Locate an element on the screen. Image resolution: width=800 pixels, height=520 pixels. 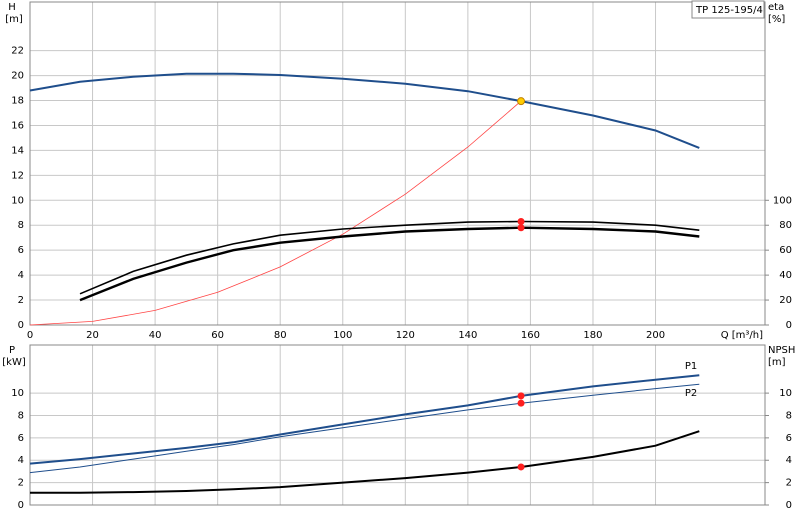
x-tick-label: 180 is located at coordinates (592, 335).